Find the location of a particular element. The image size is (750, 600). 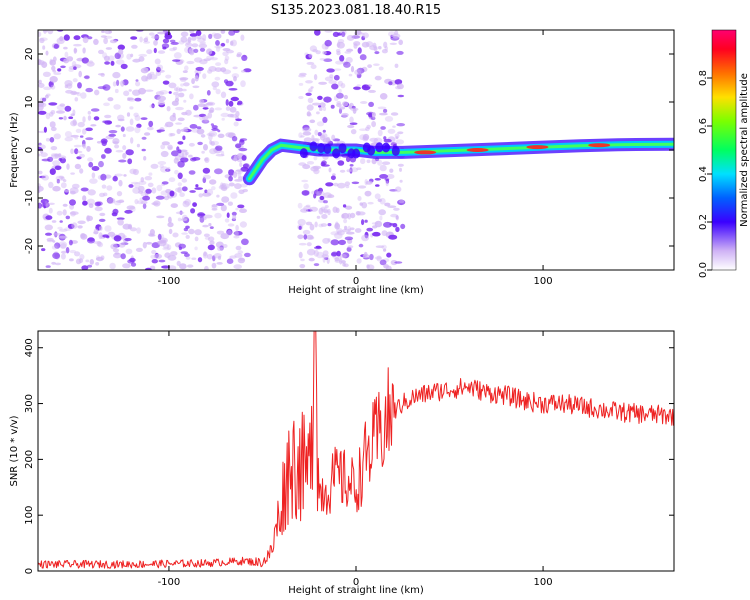

signal-blob is located at coordinates (371, 150).